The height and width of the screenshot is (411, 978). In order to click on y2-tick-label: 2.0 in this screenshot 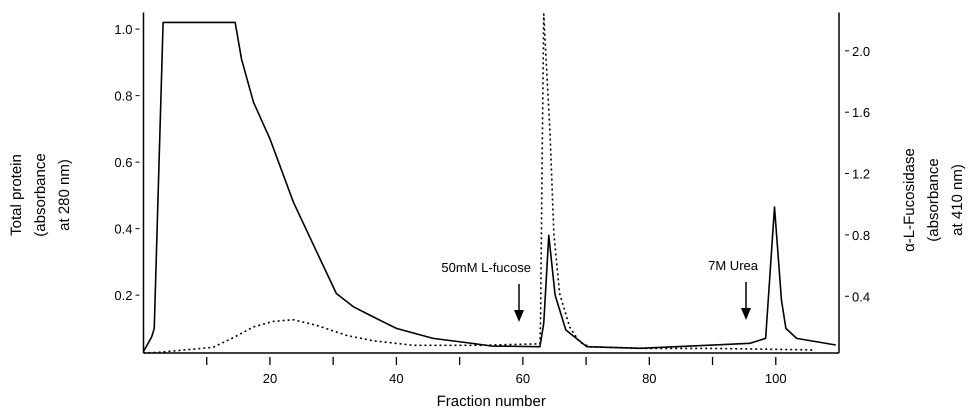, I will do `click(861, 51)`.